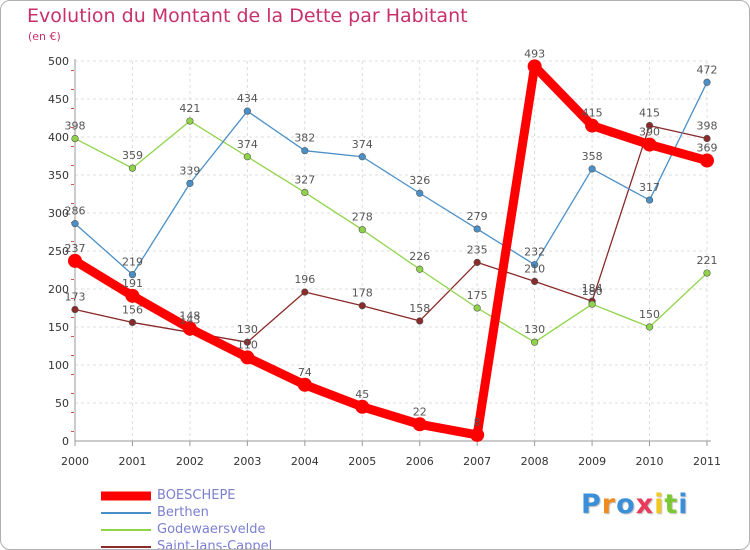 This screenshot has width=750, height=550. I want to click on data-label-berthen: 219, so click(132, 262).